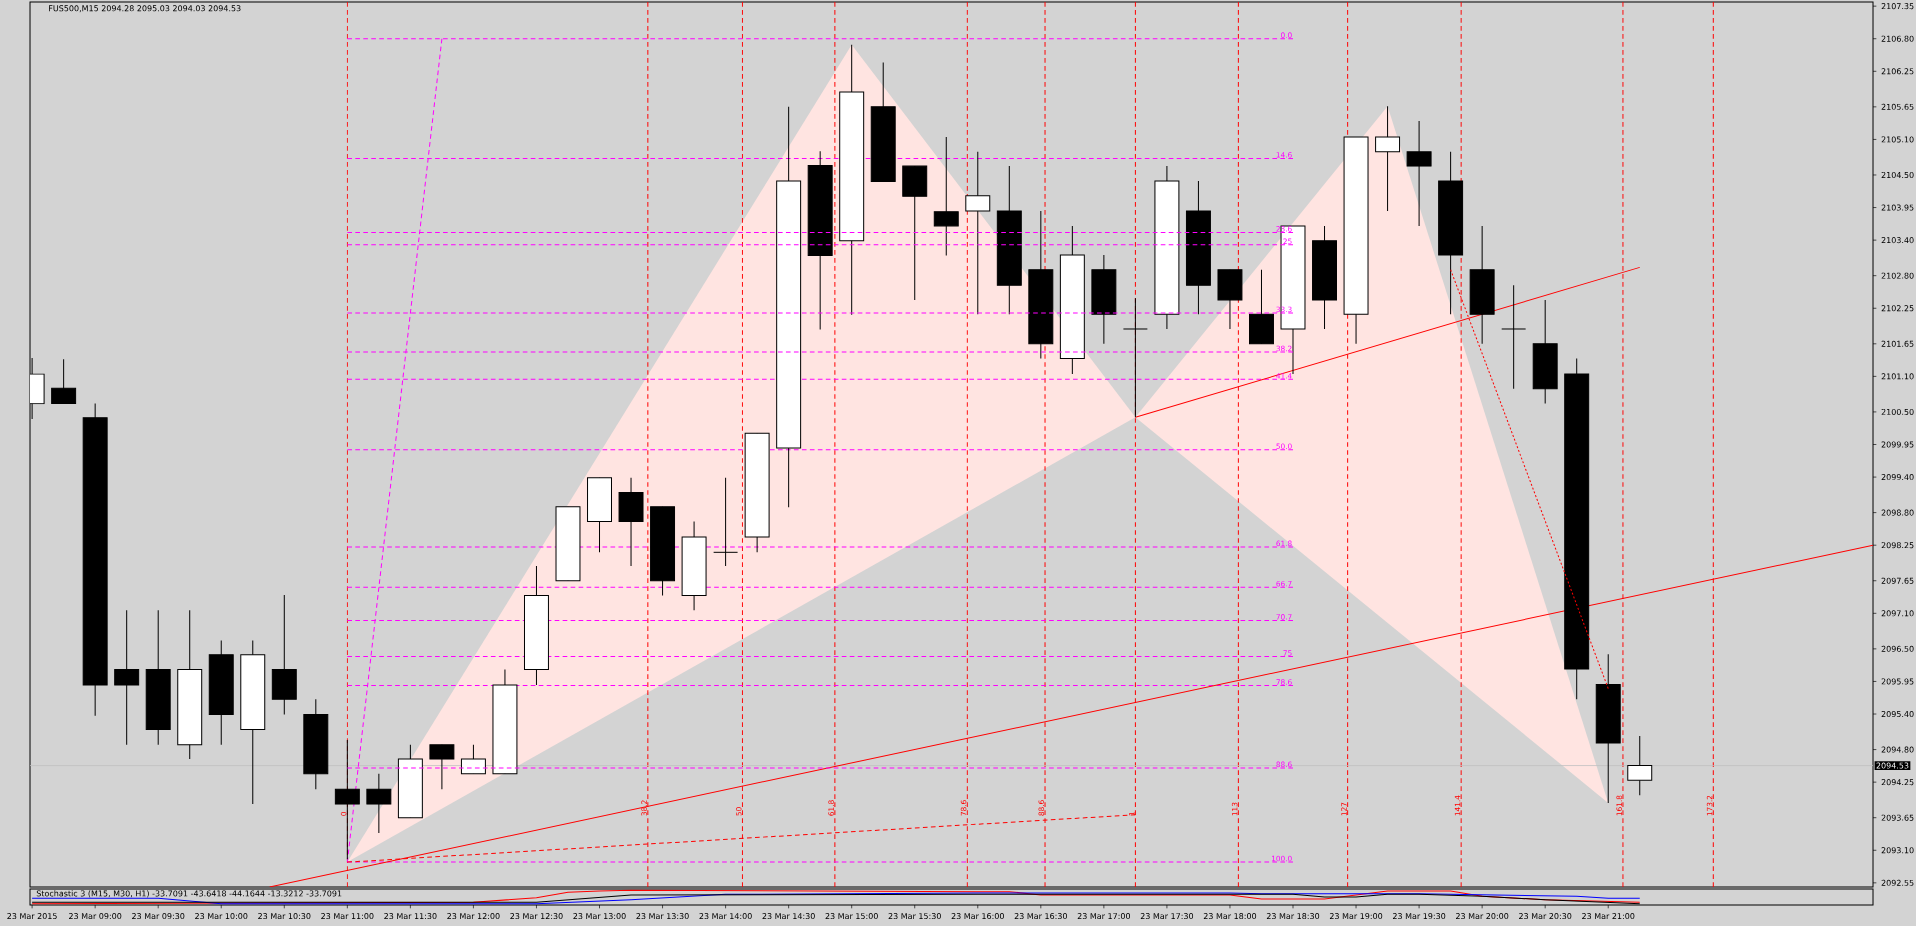  Describe the element at coordinates (536, 916) in the screenshot. I see `x-tick-label: 23 Mar 12:30` at that location.